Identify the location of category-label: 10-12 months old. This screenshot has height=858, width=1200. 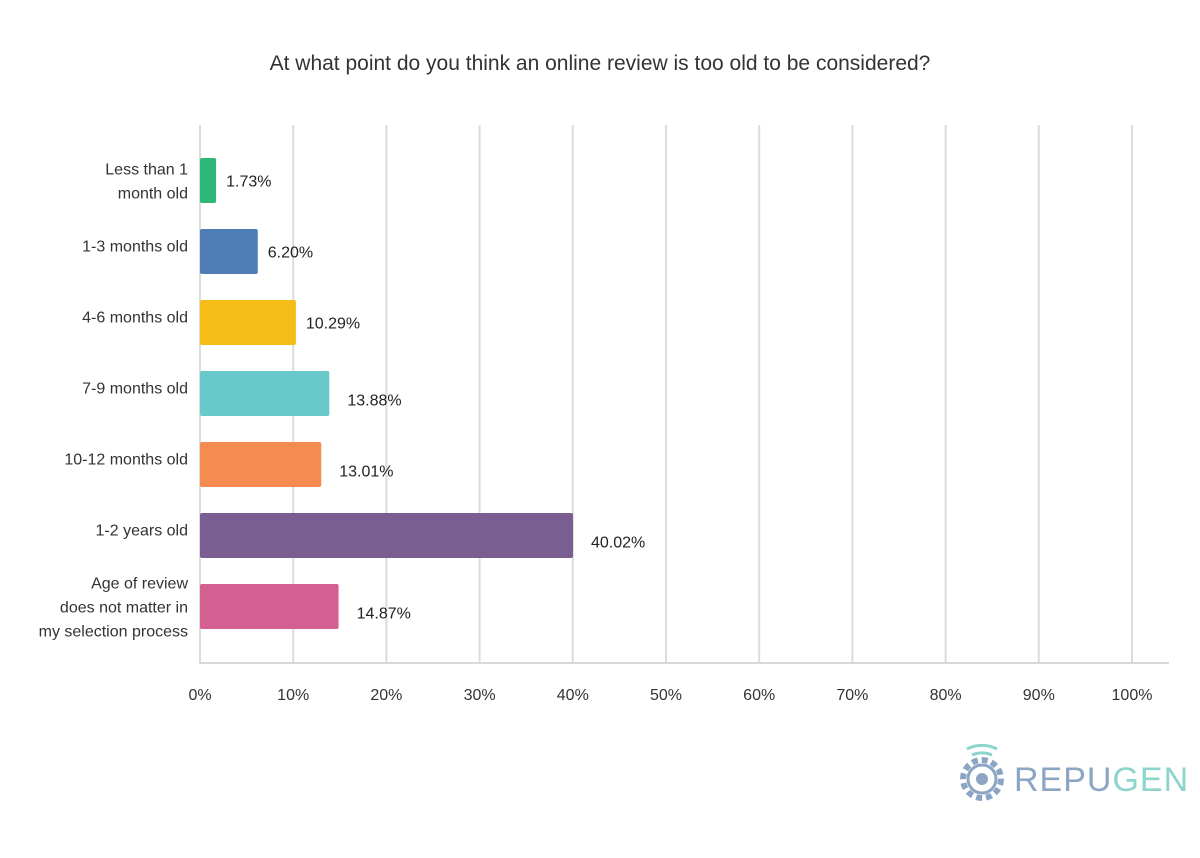
(126, 460).